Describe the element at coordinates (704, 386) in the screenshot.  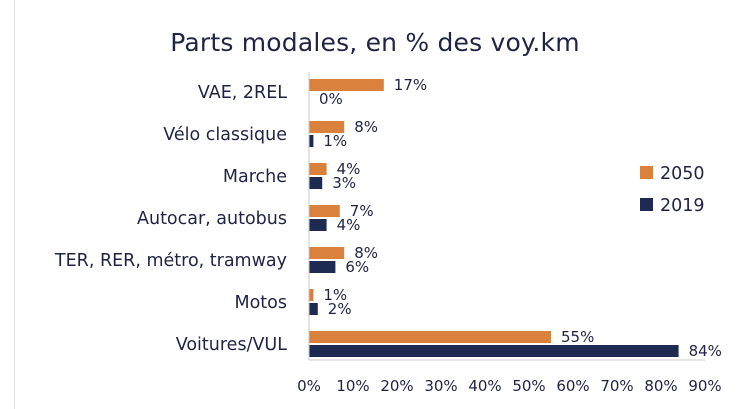
I see `x-tick-label: 90%` at that location.